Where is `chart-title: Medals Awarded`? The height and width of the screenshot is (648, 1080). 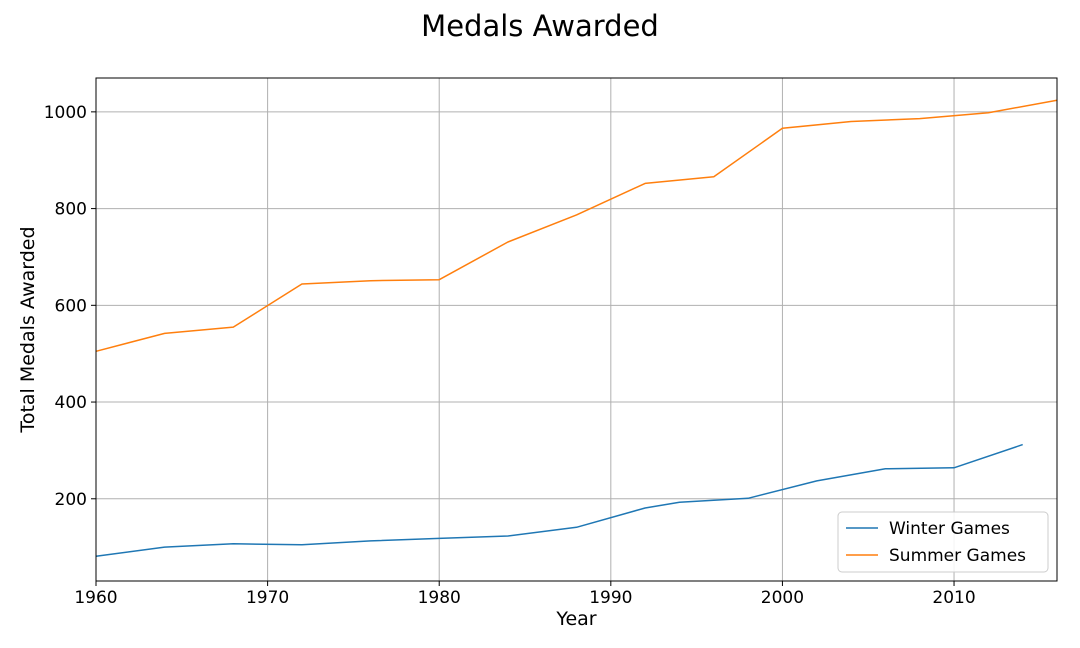 chart-title: Medals Awarded is located at coordinates (540, 26).